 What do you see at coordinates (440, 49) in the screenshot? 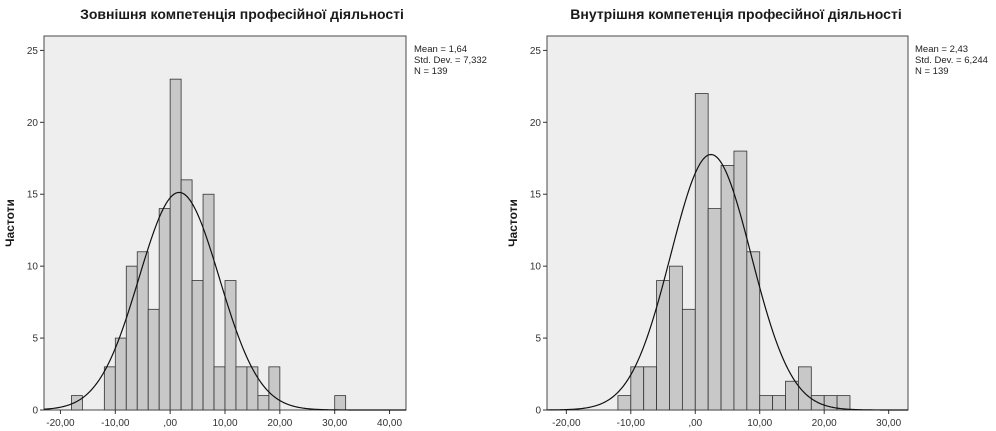
I see `stat-mean: Mean = 1,64` at bounding box center [440, 49].